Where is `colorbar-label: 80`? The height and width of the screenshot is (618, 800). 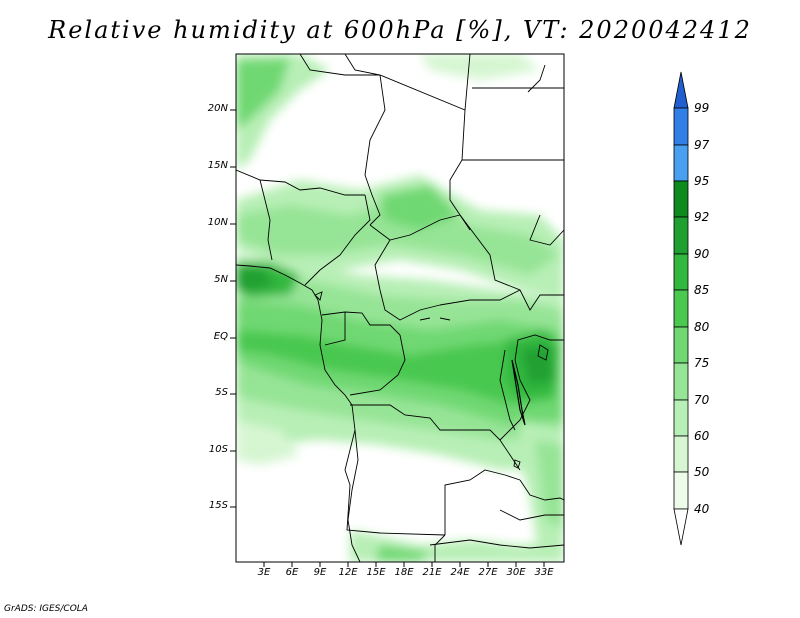 colorbar-label: 80 is located at coordinates (702, 327).